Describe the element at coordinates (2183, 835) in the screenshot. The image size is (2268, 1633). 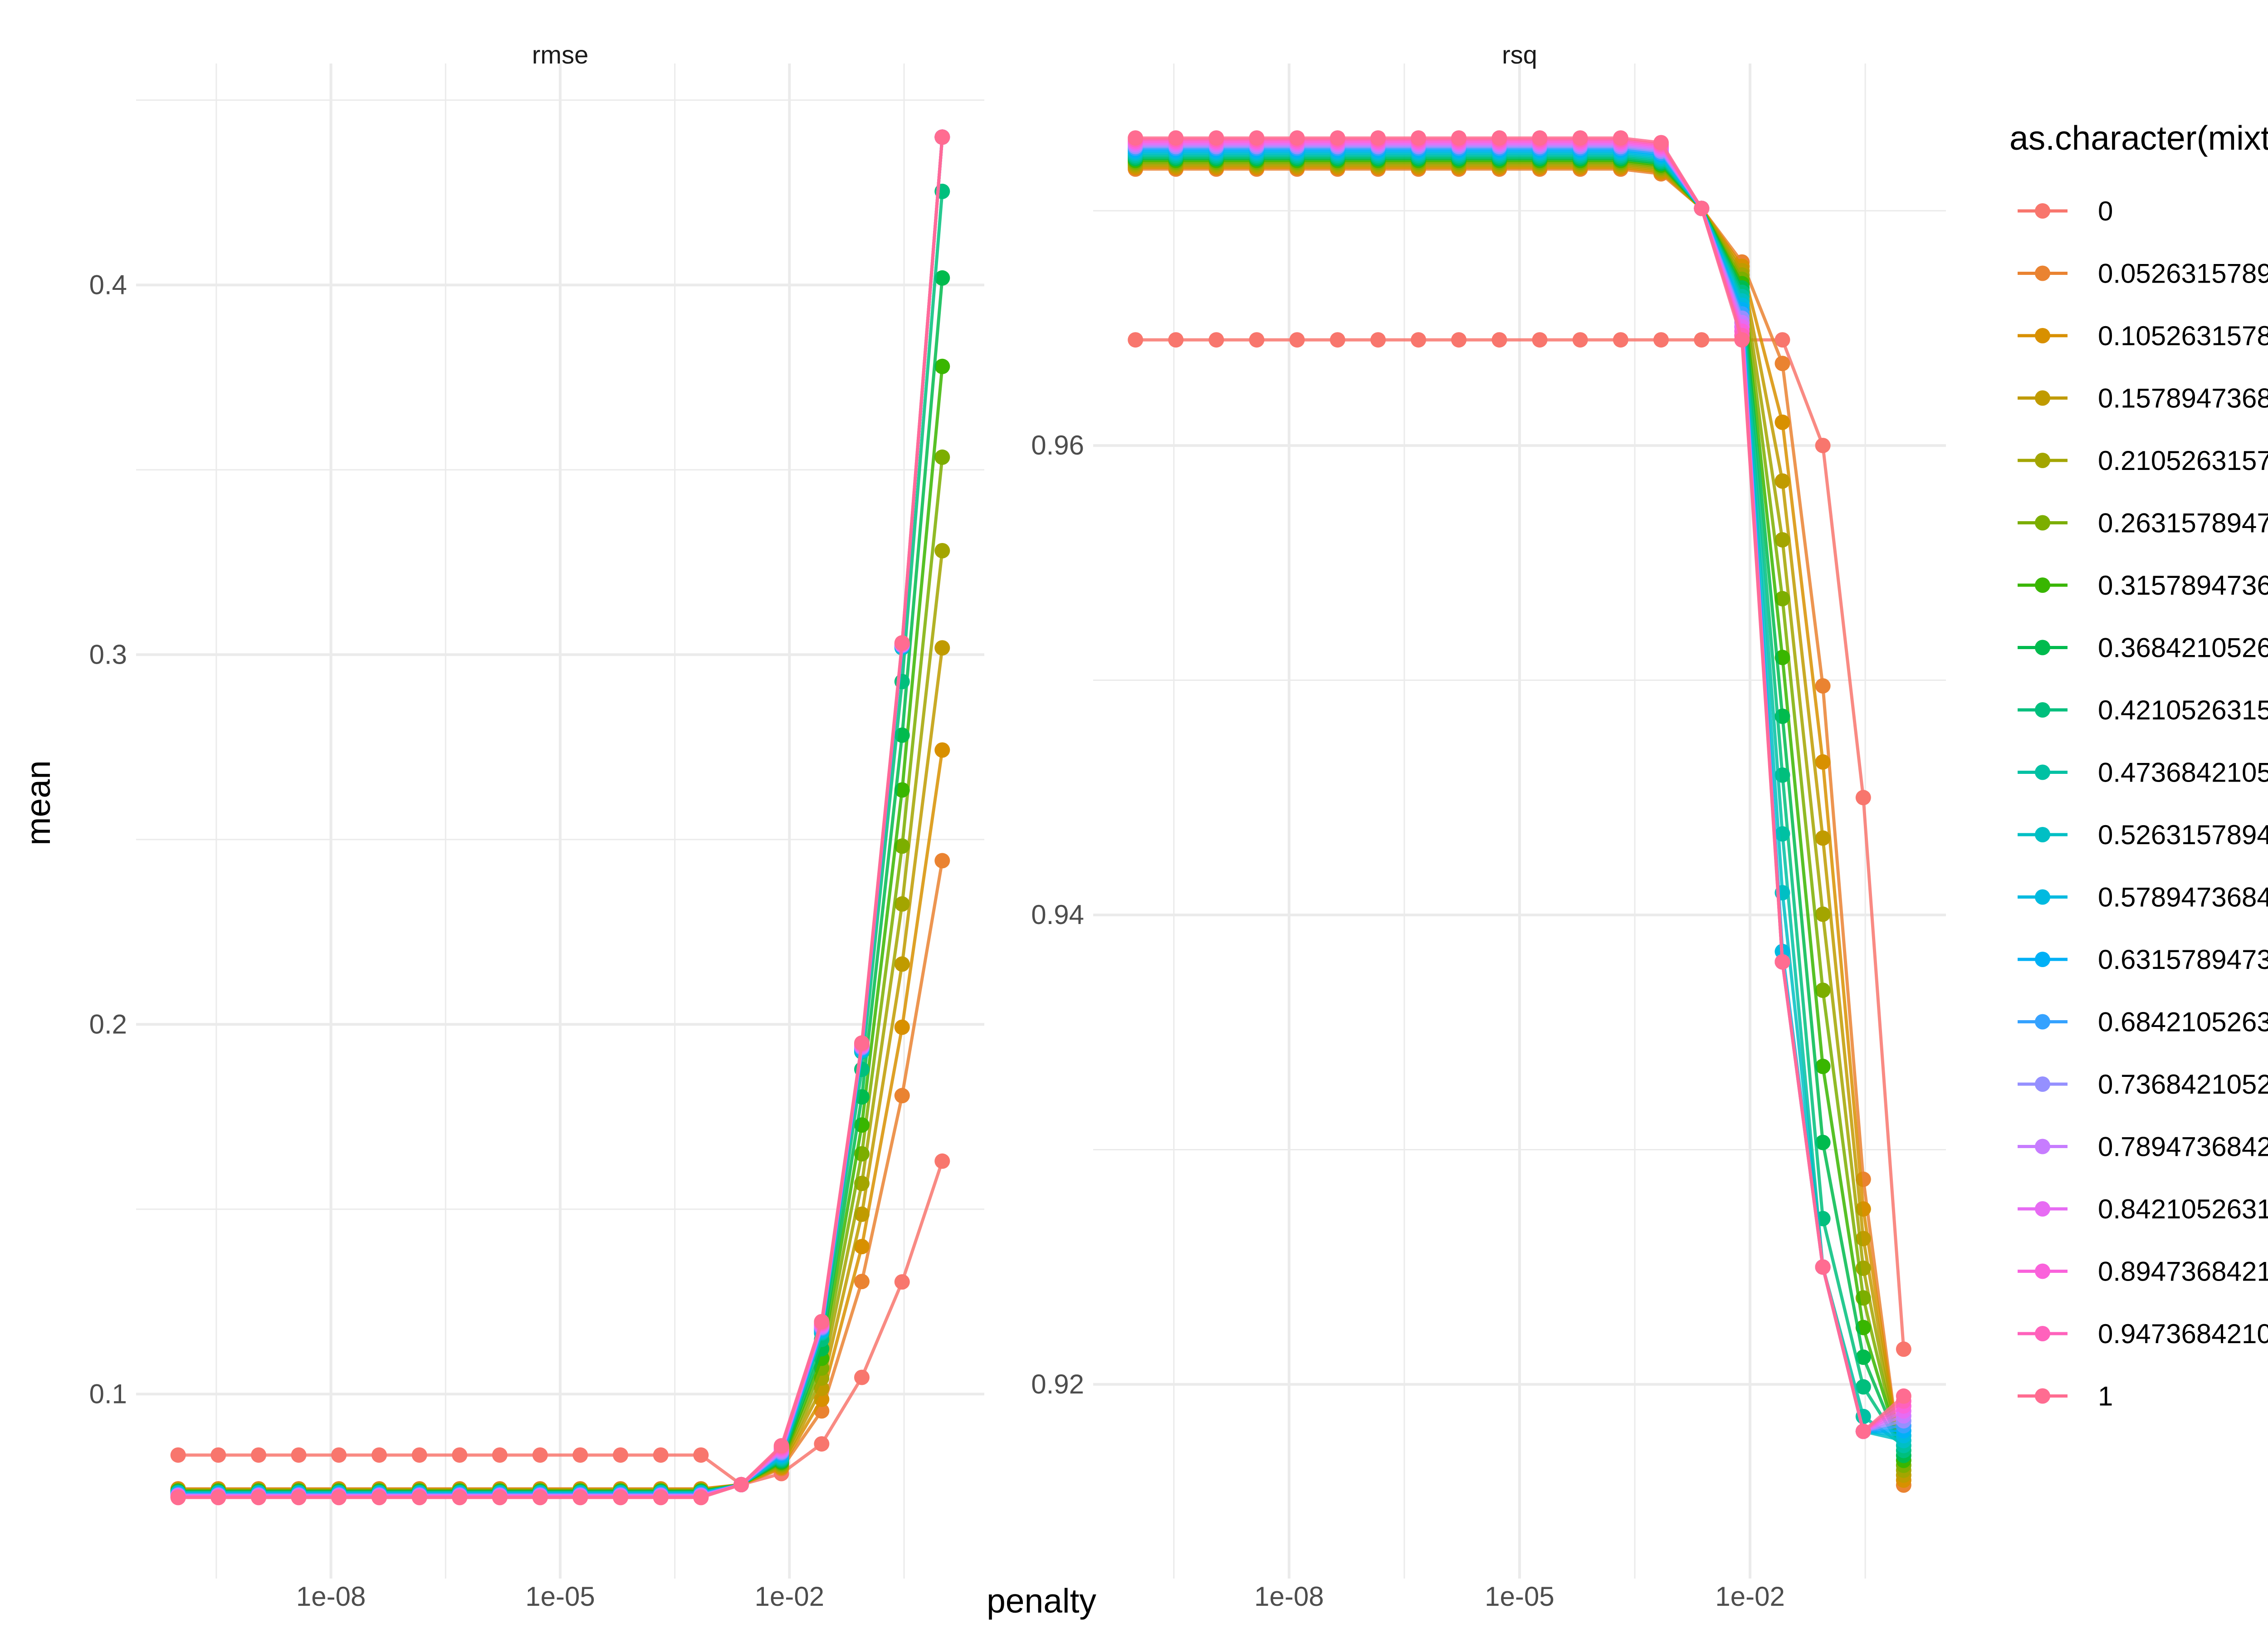
I see `legend-label: 0.526315789473684` at that location.